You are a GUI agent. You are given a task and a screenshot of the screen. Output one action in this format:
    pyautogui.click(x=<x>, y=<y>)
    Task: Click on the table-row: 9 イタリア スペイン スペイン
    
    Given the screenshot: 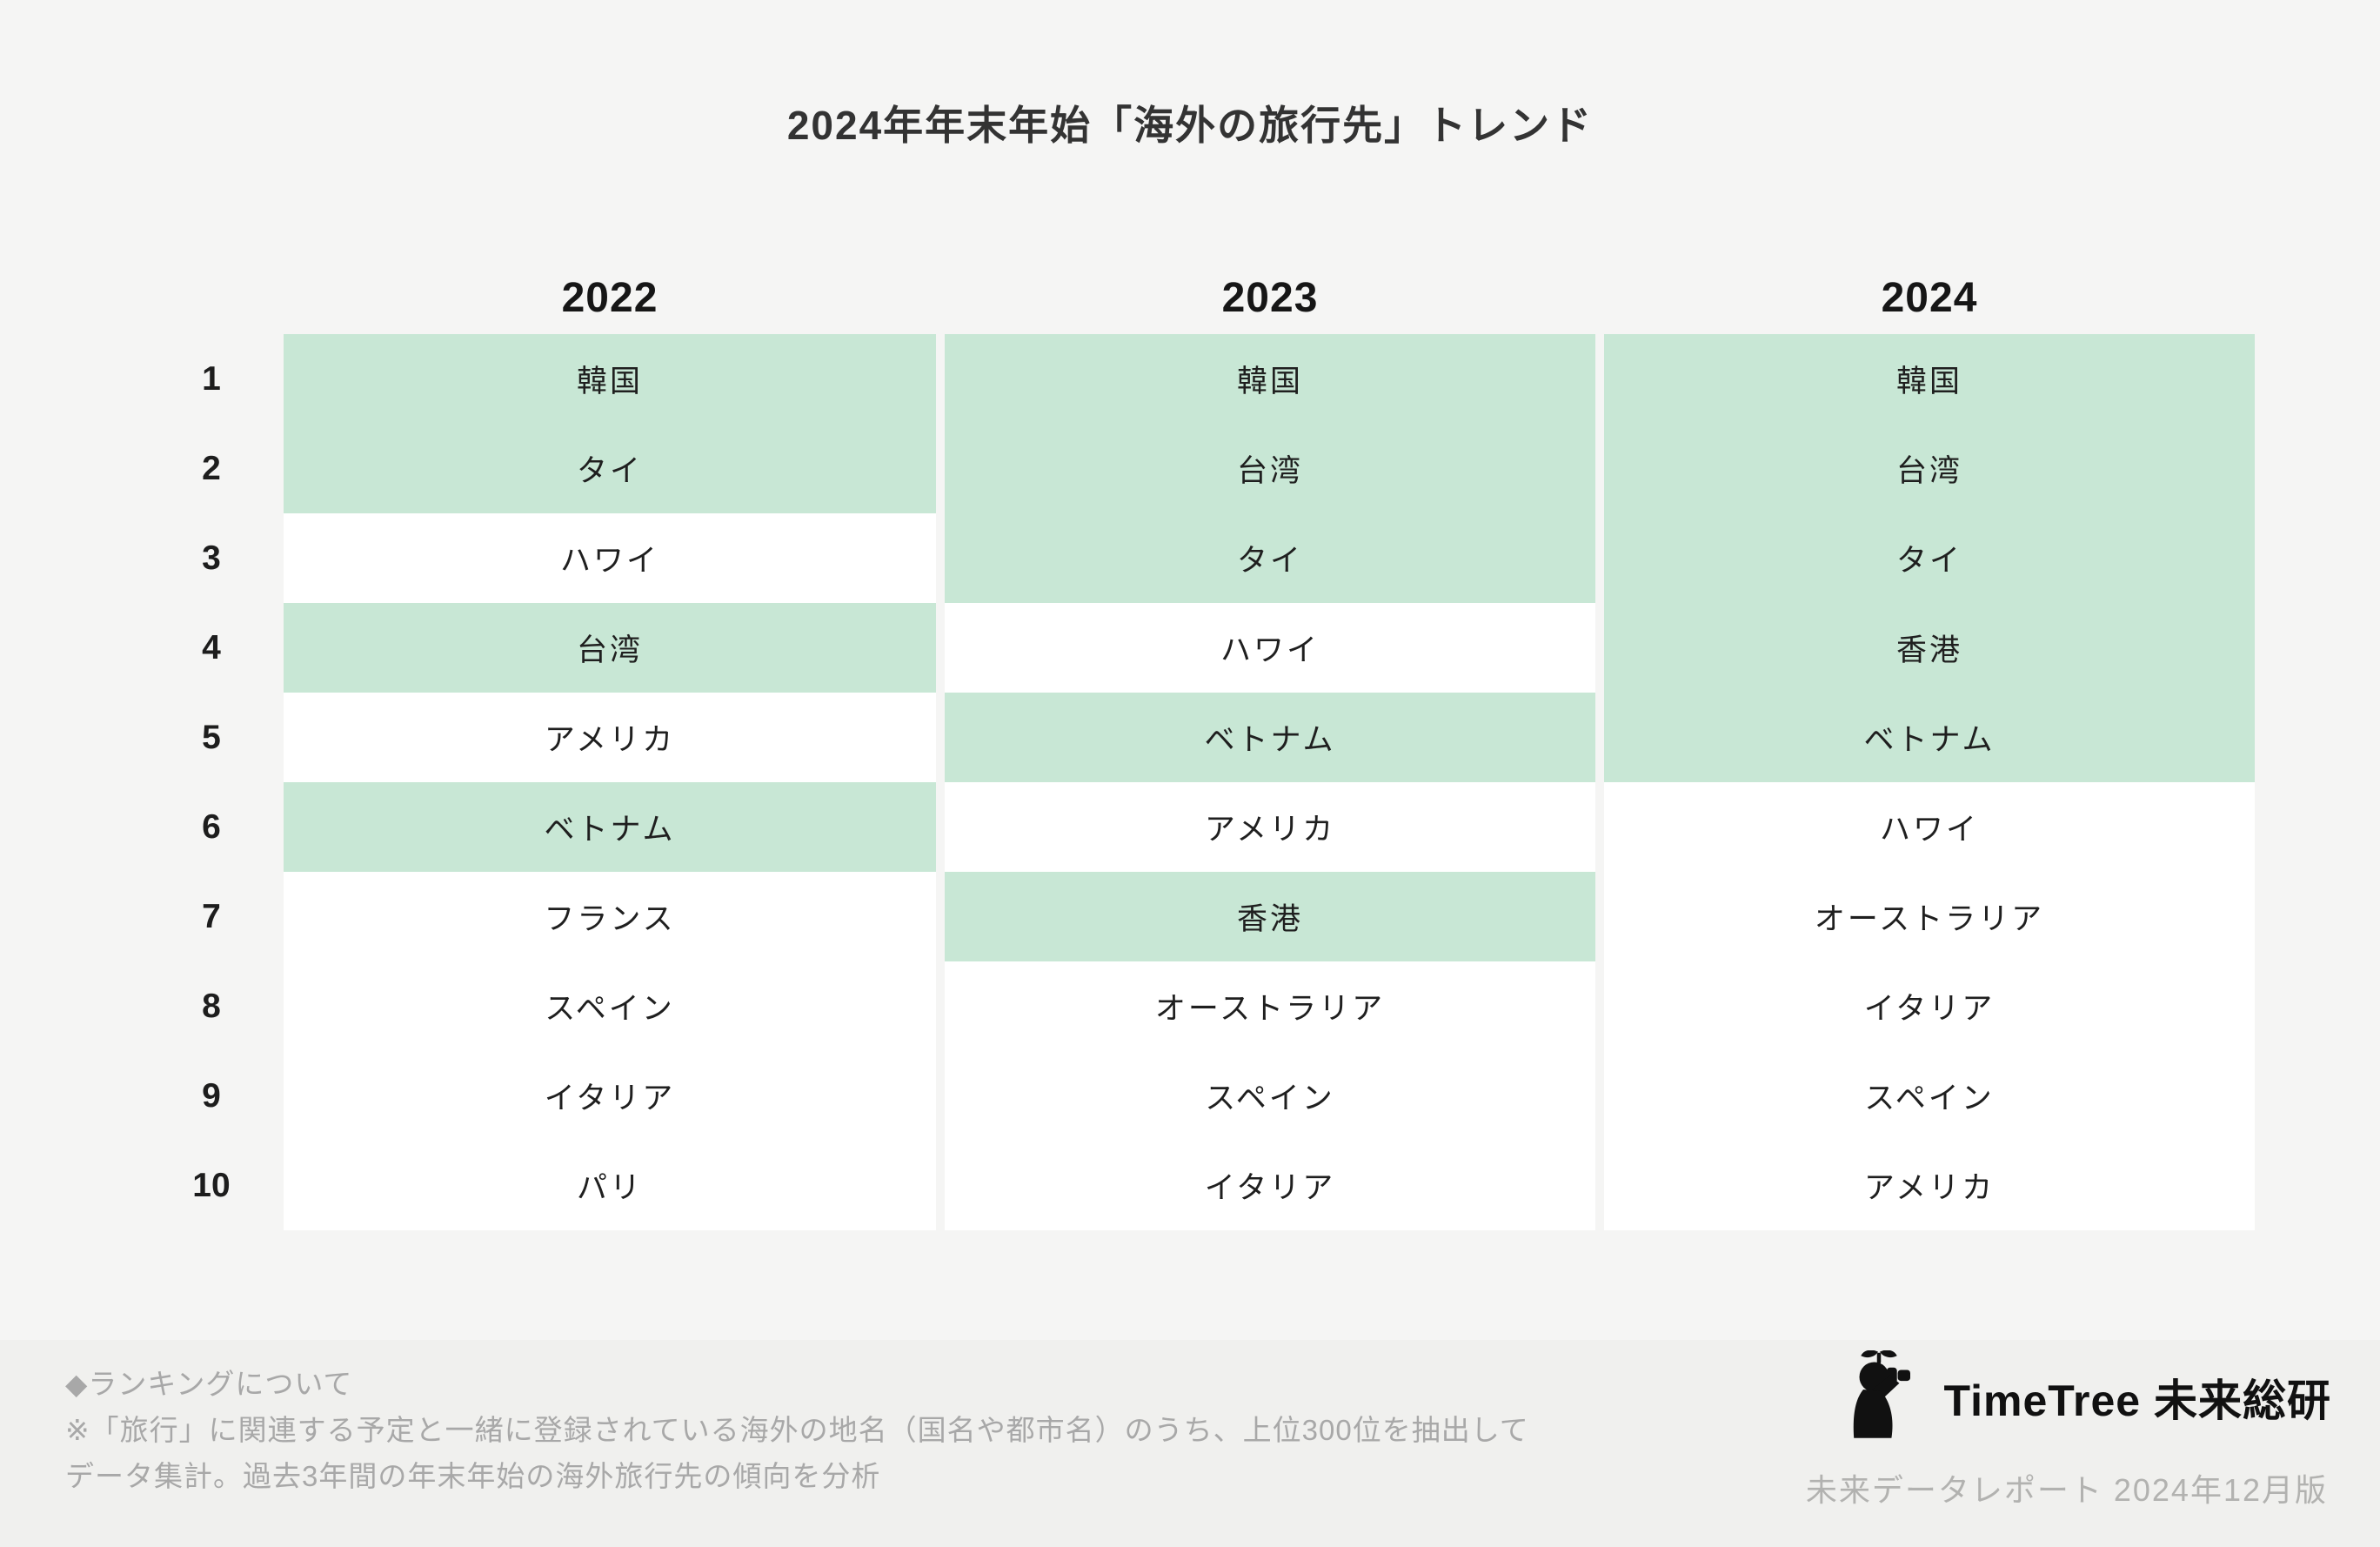 What is the action you would take?
    pyautogui.click(x=1201, y=1096)
    